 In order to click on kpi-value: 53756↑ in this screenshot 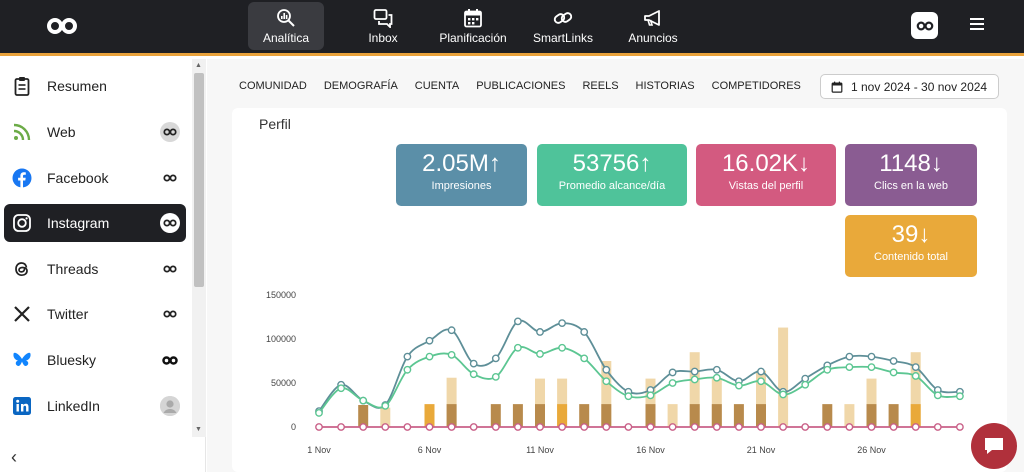, I will do `click(612, 163)`.